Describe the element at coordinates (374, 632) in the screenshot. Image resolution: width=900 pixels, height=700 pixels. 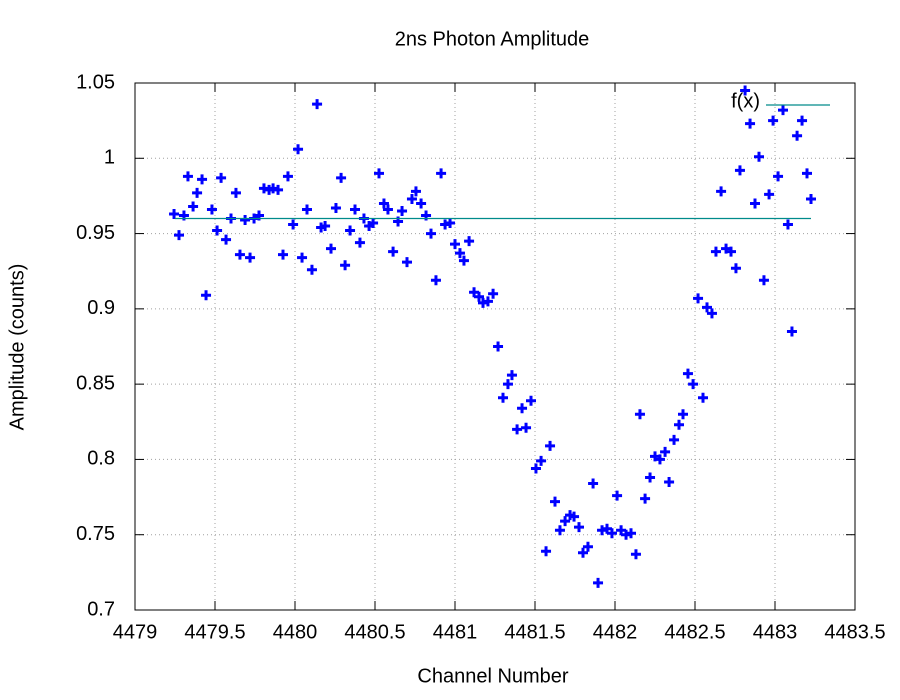
I see `x-tick-label: 4480.5` at that location.